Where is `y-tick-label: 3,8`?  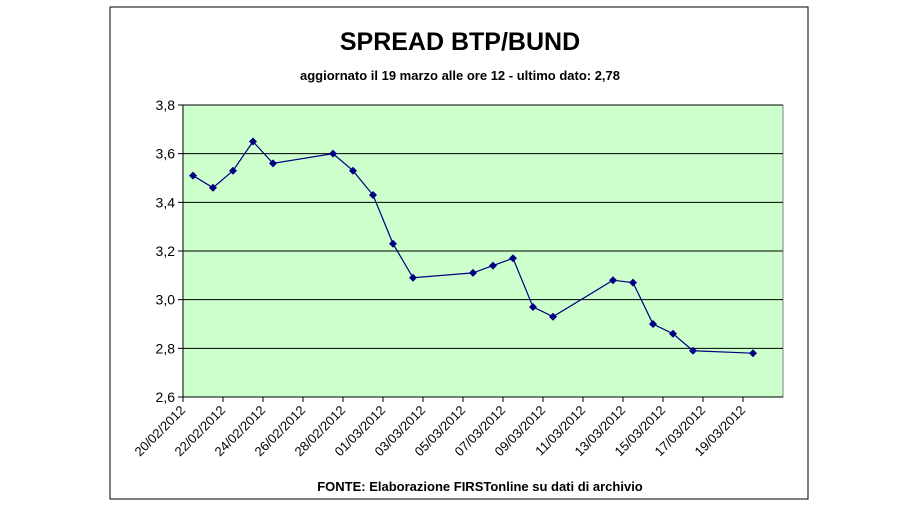 y-tick-label: 3,8 is located at coordinates (166, 105).